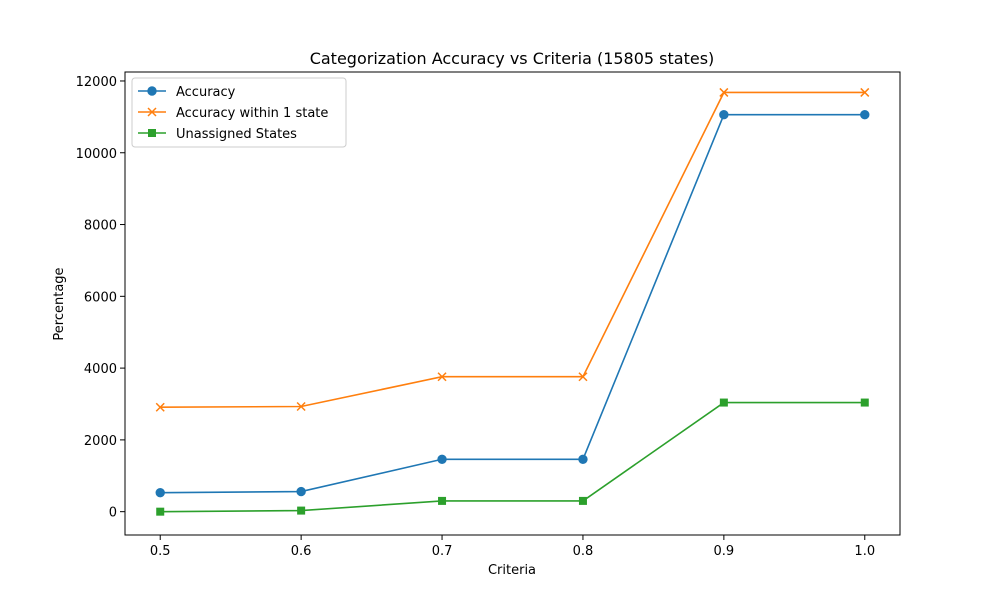  I want to click on y-tick-label: 6000, so click(100, 297).